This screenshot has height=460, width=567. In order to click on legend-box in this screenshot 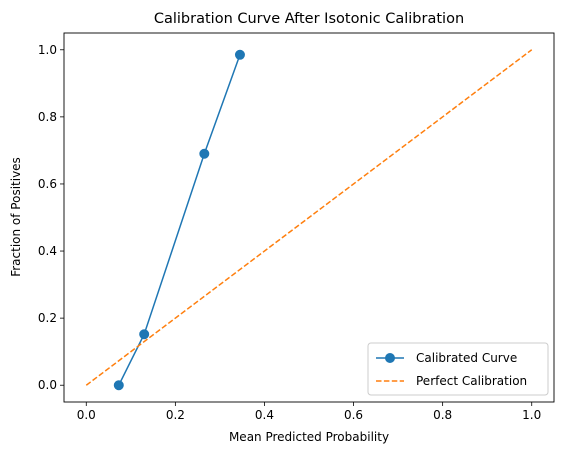, I will do `click(458, 369)`.